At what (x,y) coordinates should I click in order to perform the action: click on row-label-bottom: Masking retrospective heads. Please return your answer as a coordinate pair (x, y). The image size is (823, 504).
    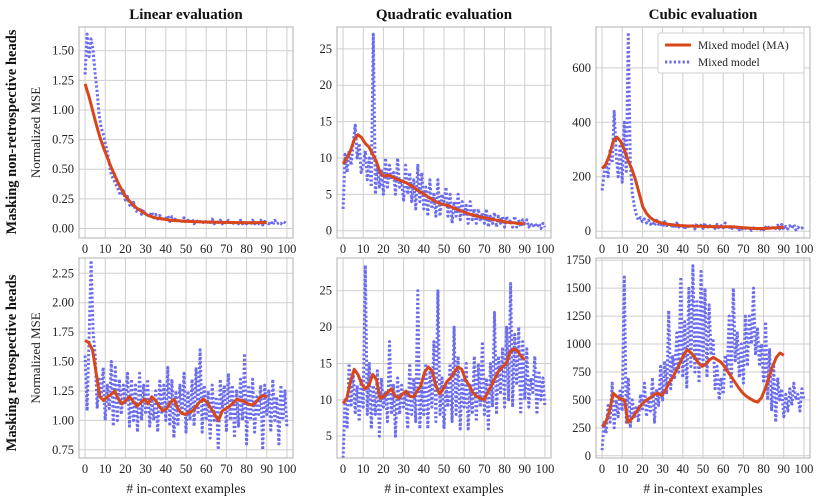
    Looking at the image, I should click on (12, 362).